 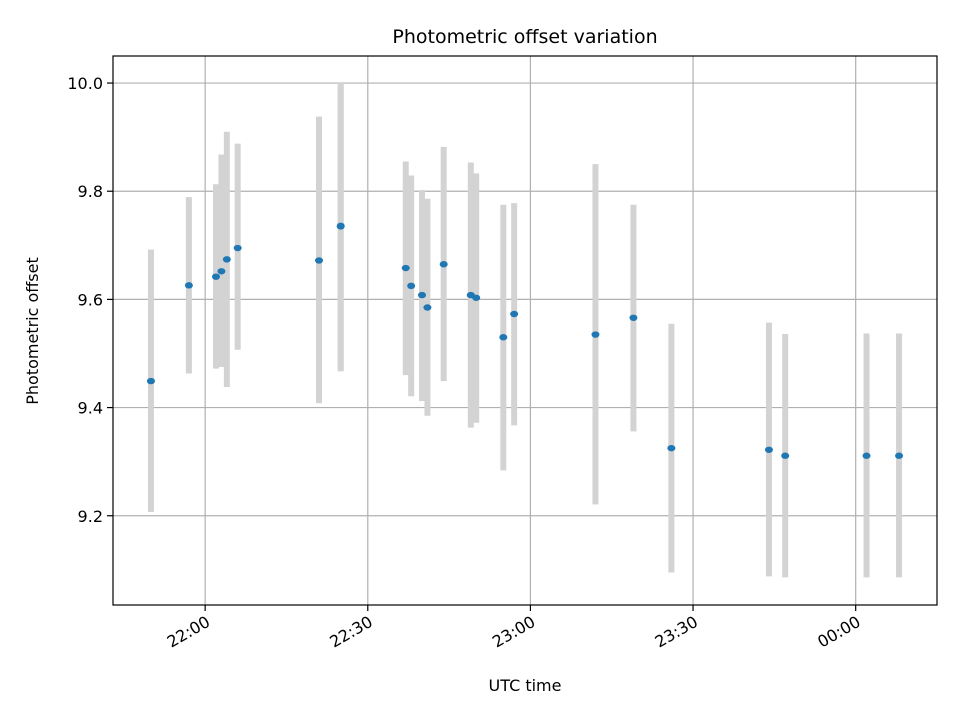 I want to click on y-tick-label: 9.6, so click(x=90, y=299).